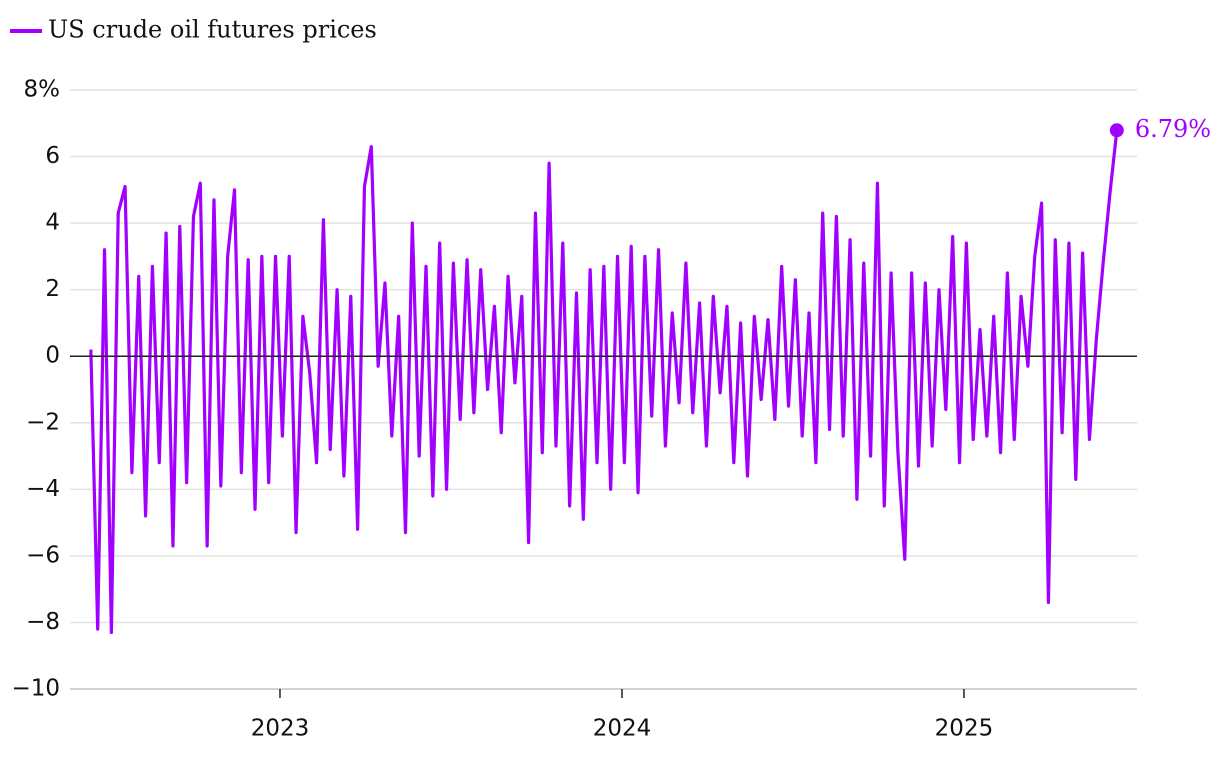 The height and width of the screenshot is (760, 1220). I want to click on y-tick-label: −2, so click(43, 422).